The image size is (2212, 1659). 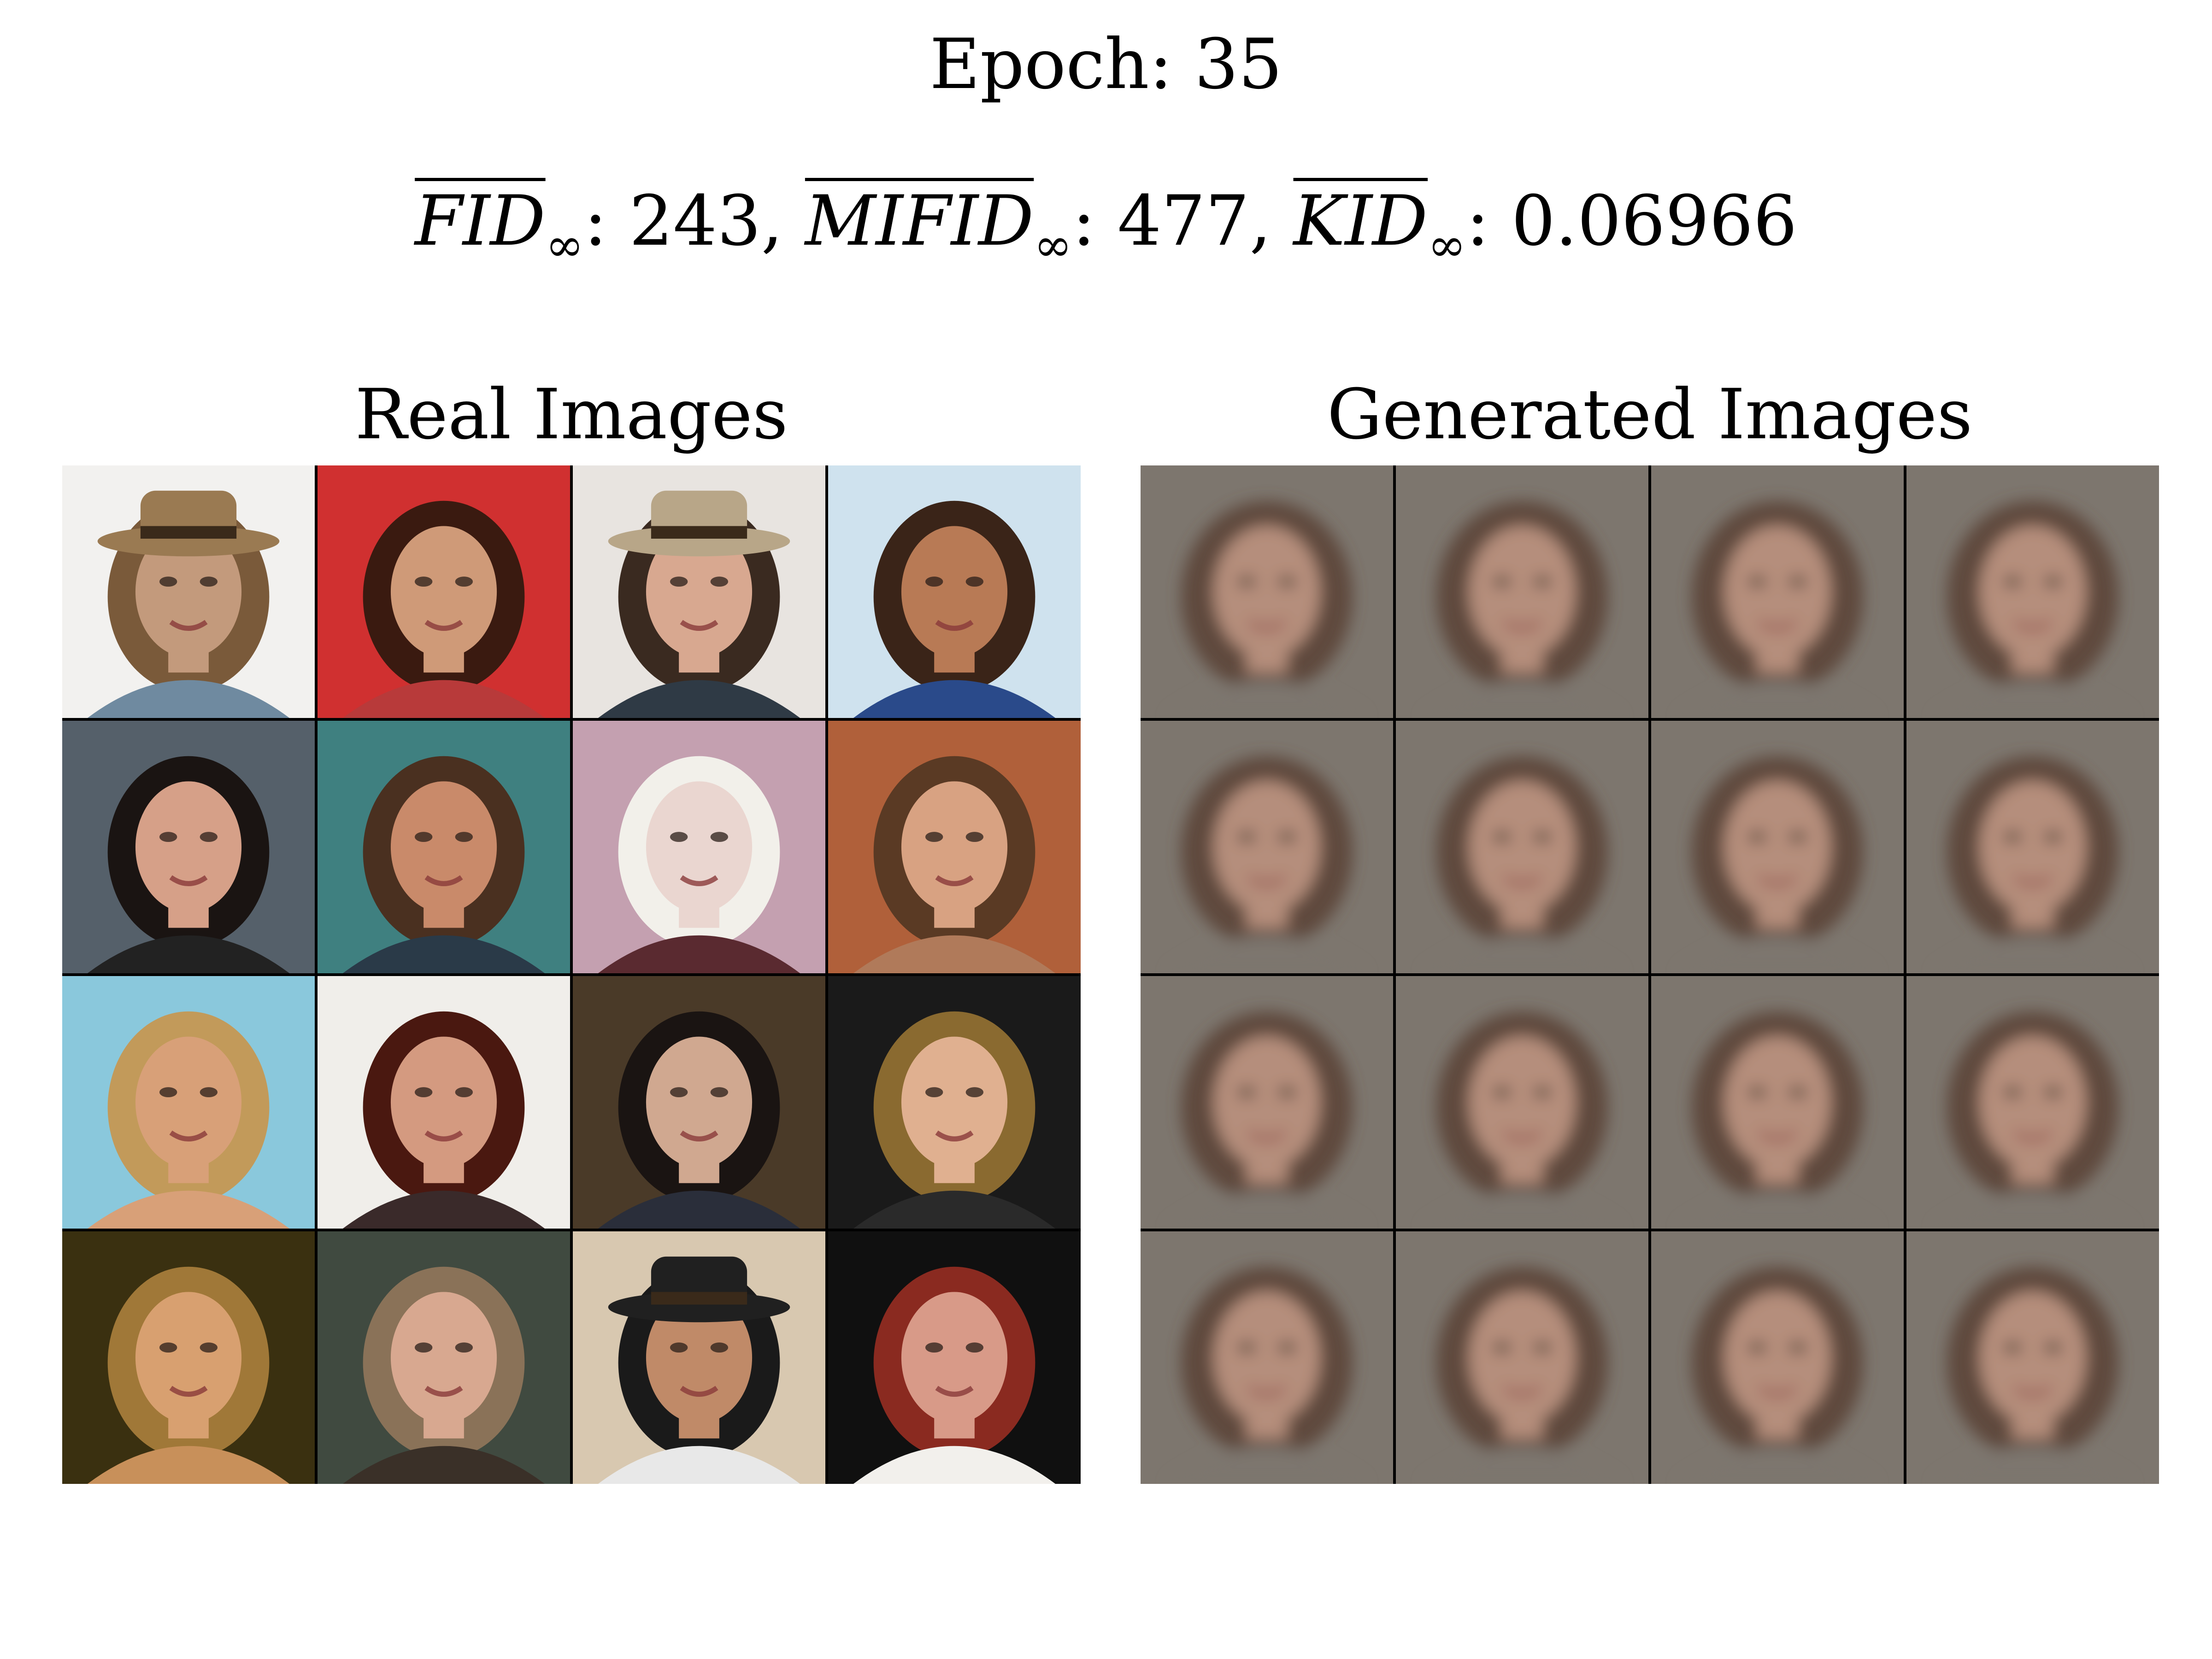 I want to click on metric-mifid: MIFID∞: 477,, so click(x=1049, y=226).